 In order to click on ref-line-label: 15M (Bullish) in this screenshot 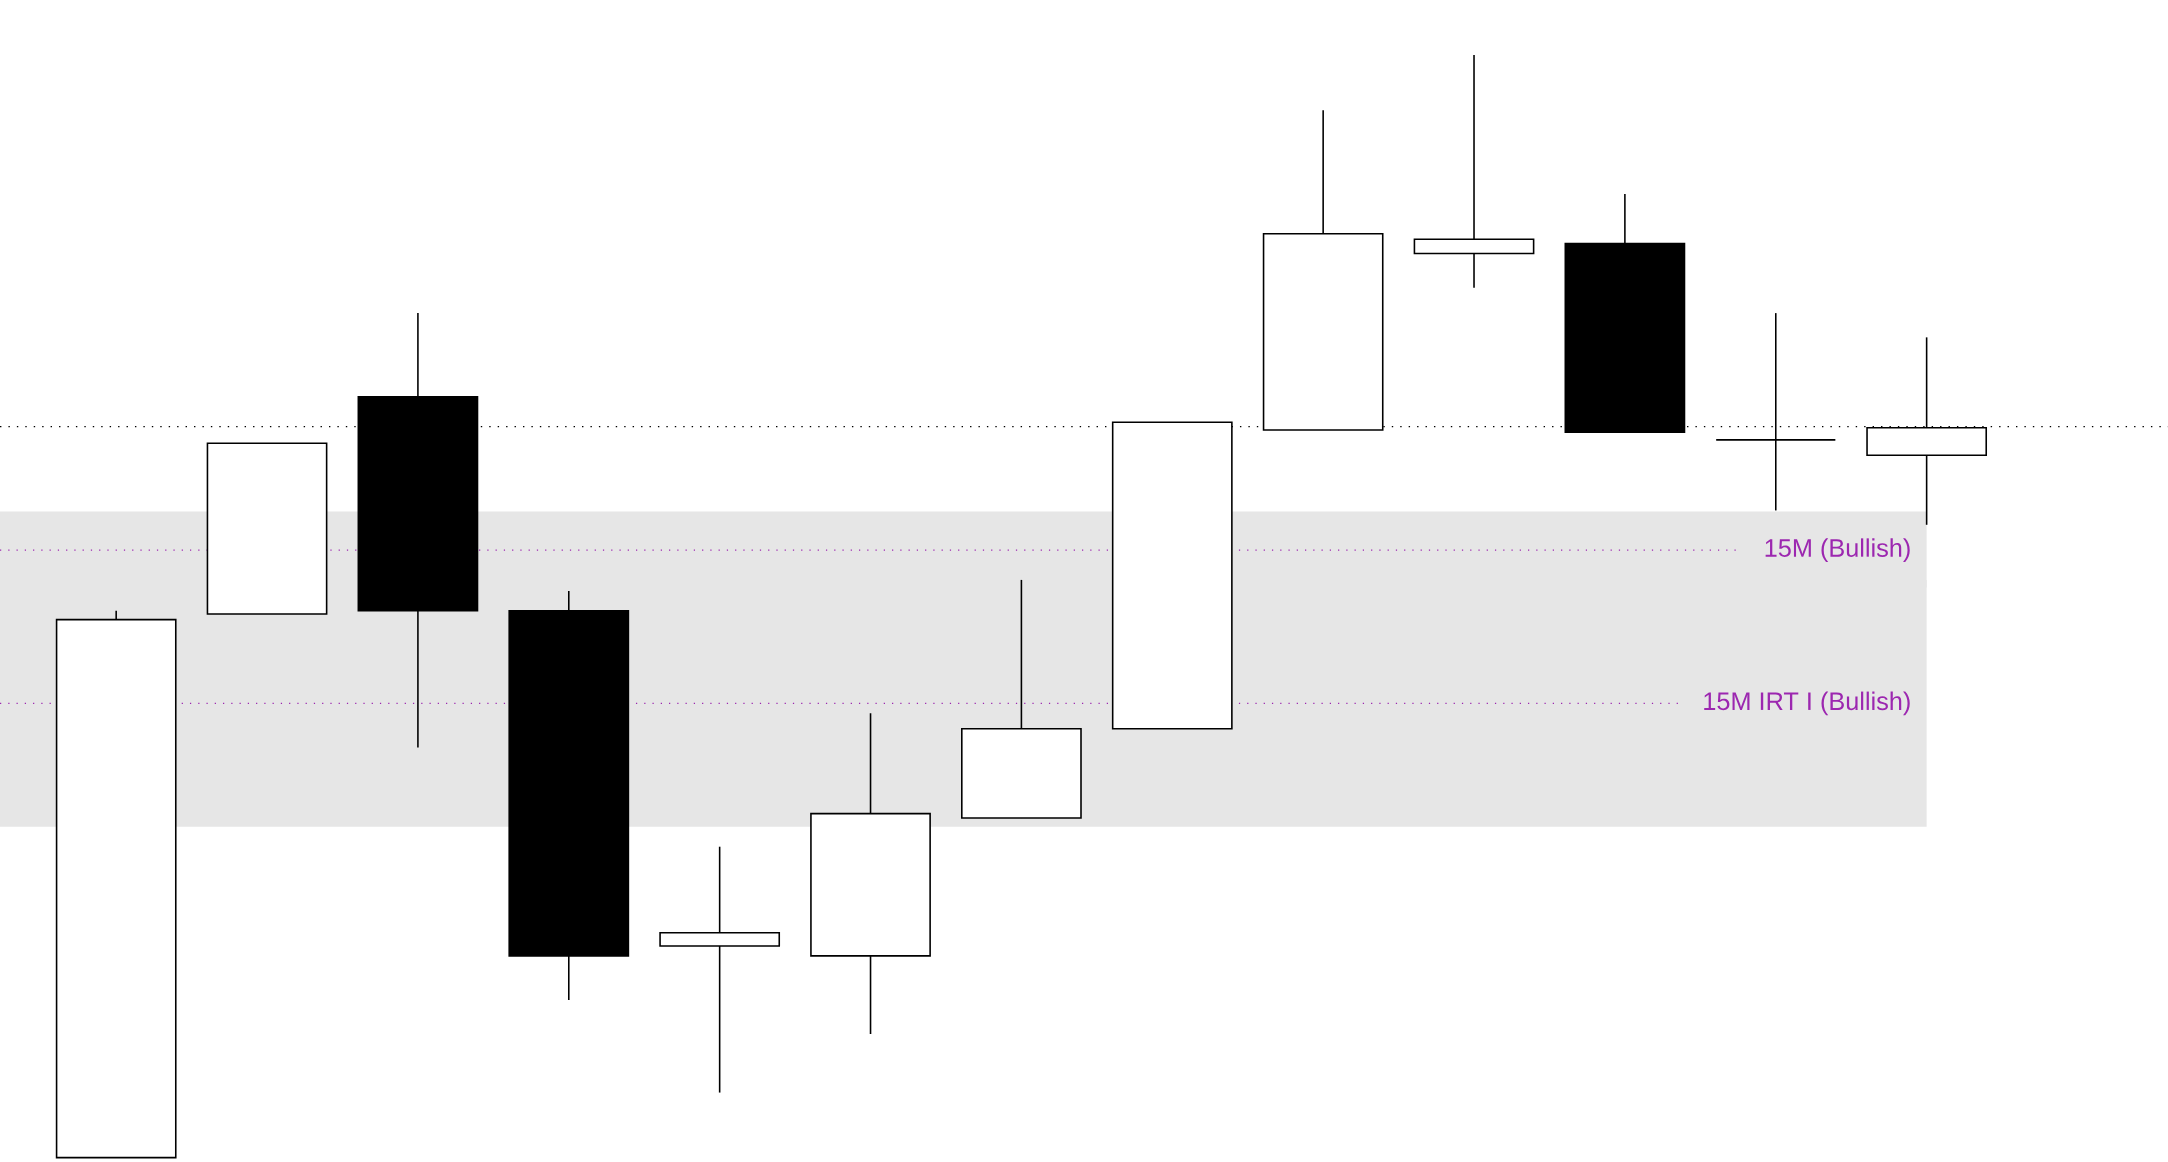, I will do `click(1837, 550)`.